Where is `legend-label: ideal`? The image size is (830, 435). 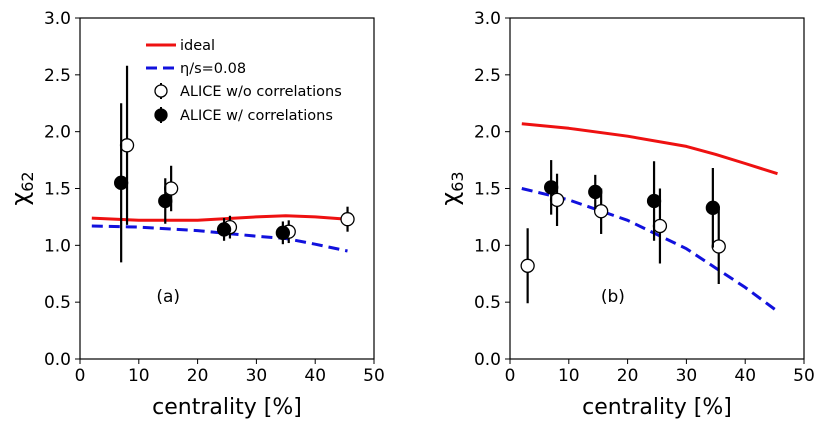
legend-label: ideal is located at coordinates (197, 46).